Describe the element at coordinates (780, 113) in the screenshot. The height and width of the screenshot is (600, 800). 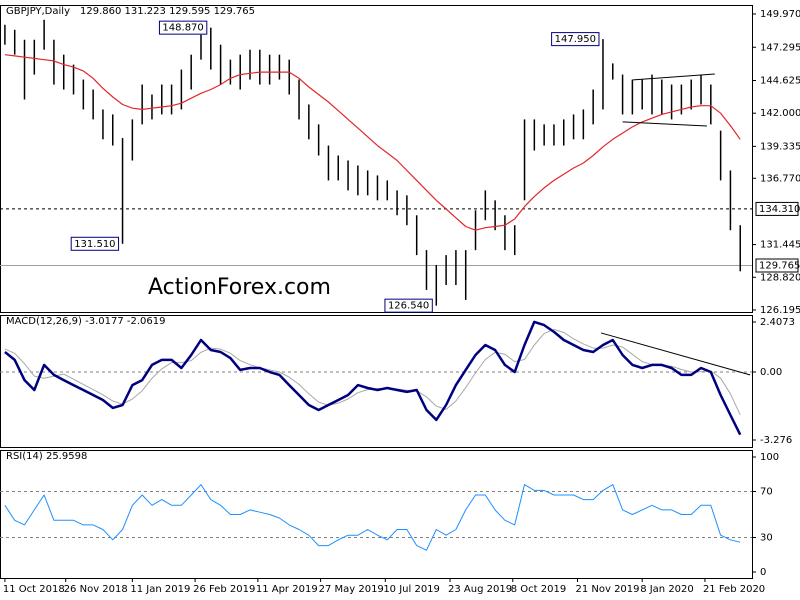
I see `y-tick-label: 142.000` at that location.